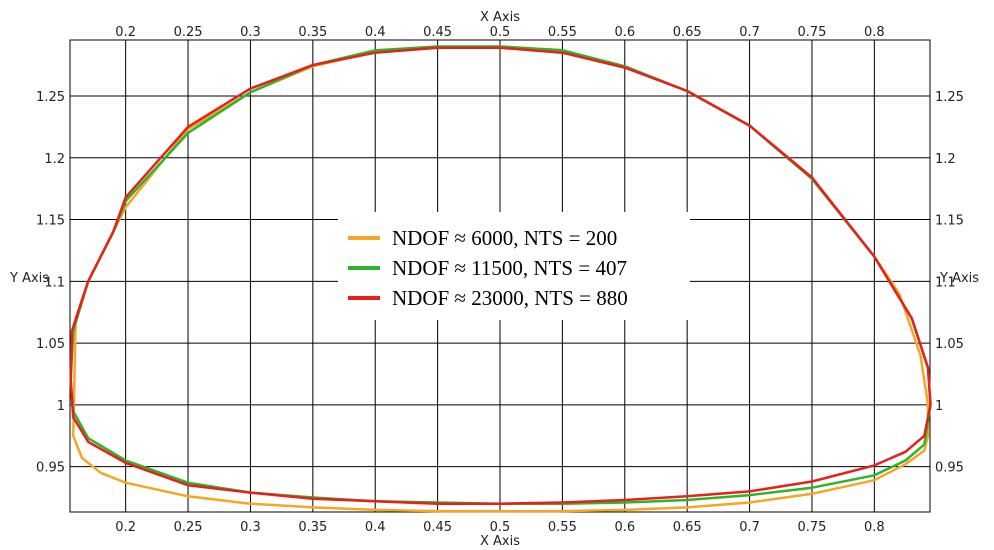  Describe the element at coordinates (250, 527) in the screenshot. I see `x-tick-label-bottom: 0.3` at that location.